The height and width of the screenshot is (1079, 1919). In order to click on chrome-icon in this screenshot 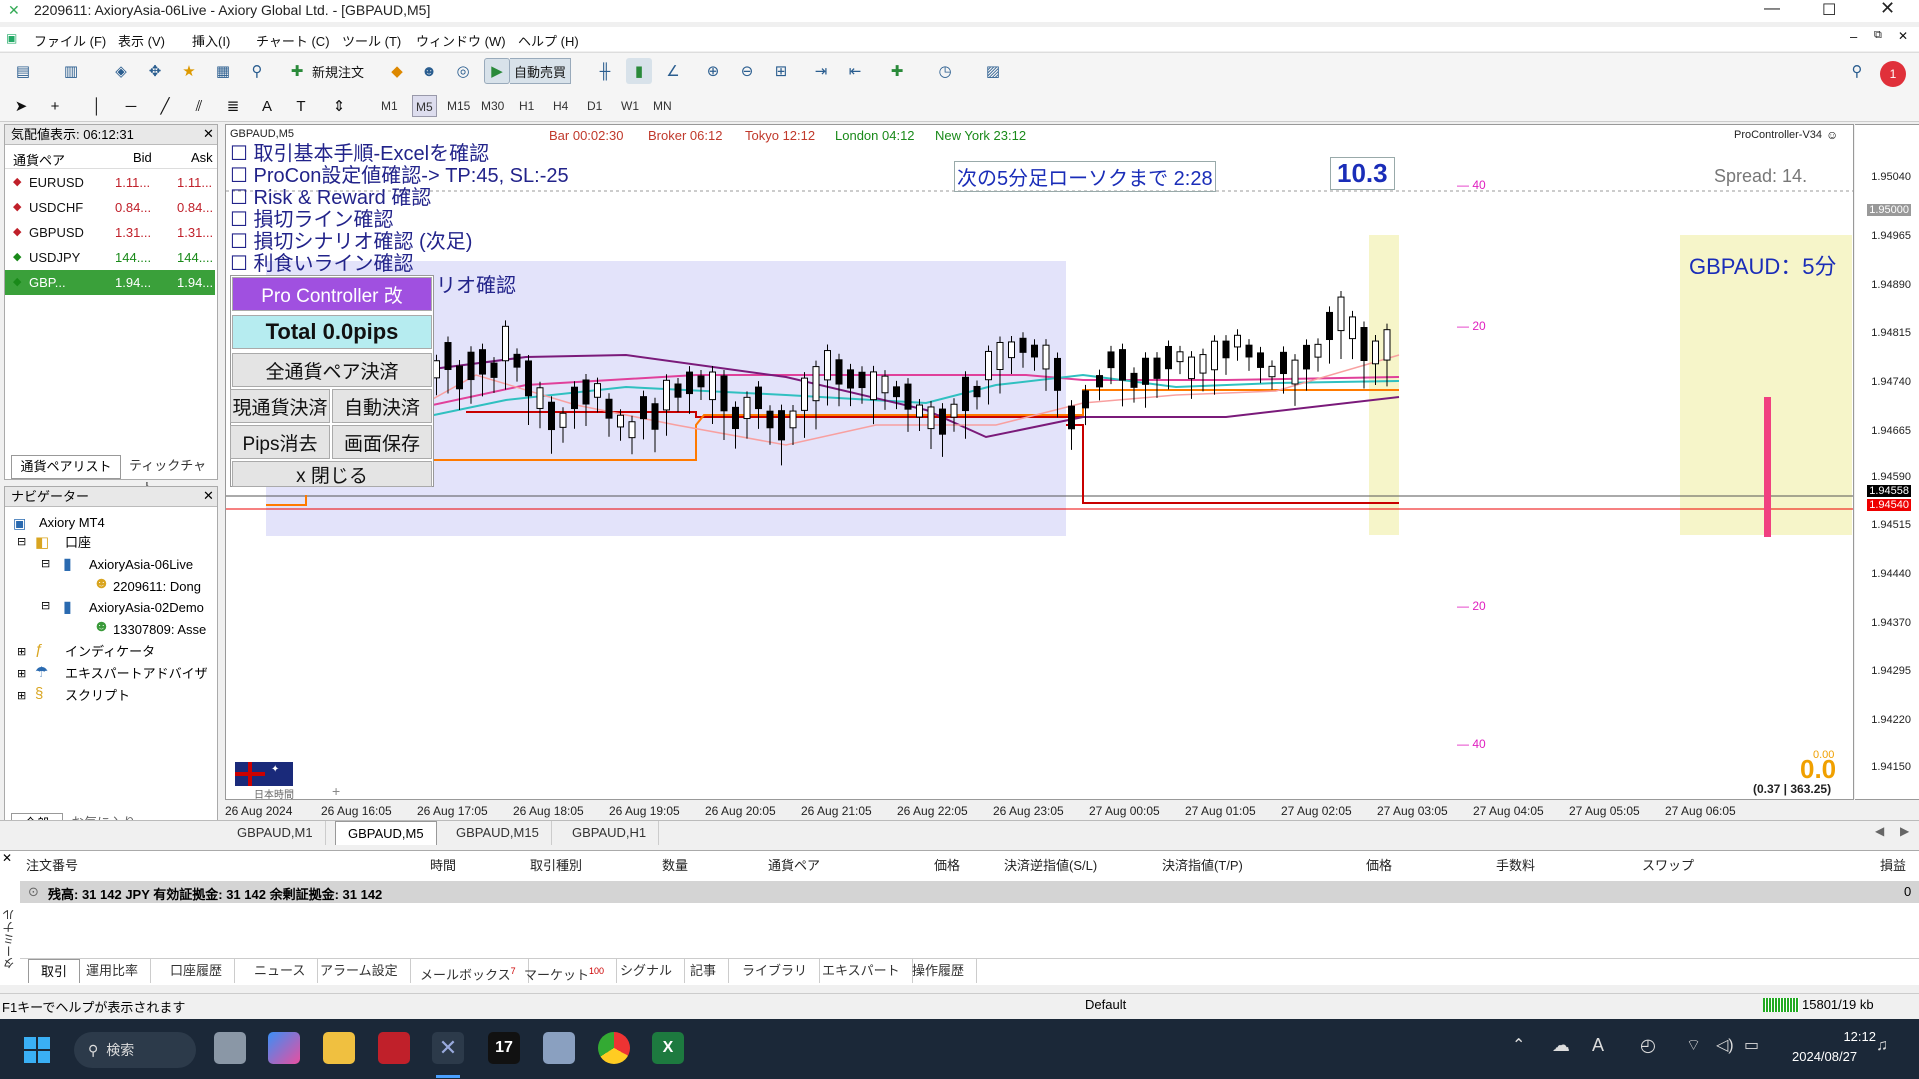, I will do `click(614, 1048)`.